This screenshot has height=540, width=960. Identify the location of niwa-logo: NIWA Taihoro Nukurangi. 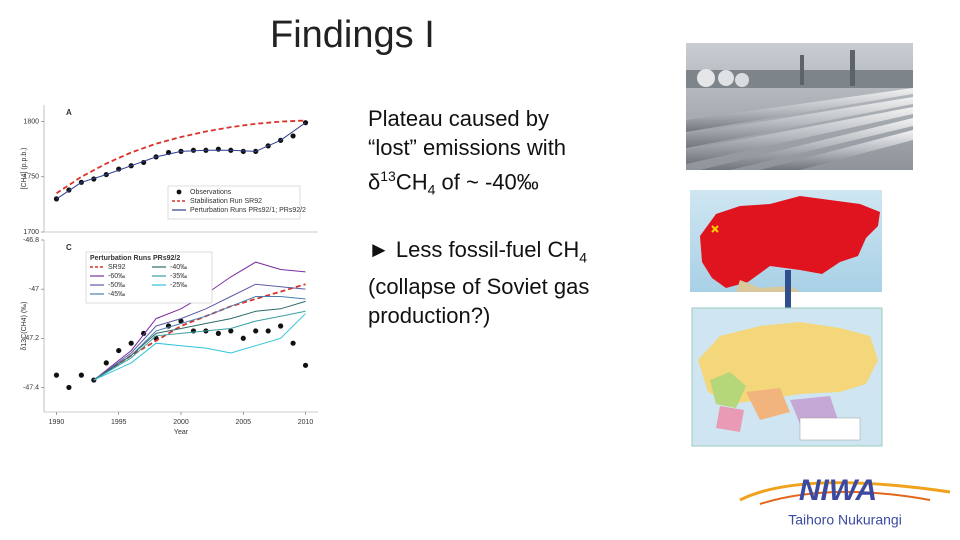
(845, 501).